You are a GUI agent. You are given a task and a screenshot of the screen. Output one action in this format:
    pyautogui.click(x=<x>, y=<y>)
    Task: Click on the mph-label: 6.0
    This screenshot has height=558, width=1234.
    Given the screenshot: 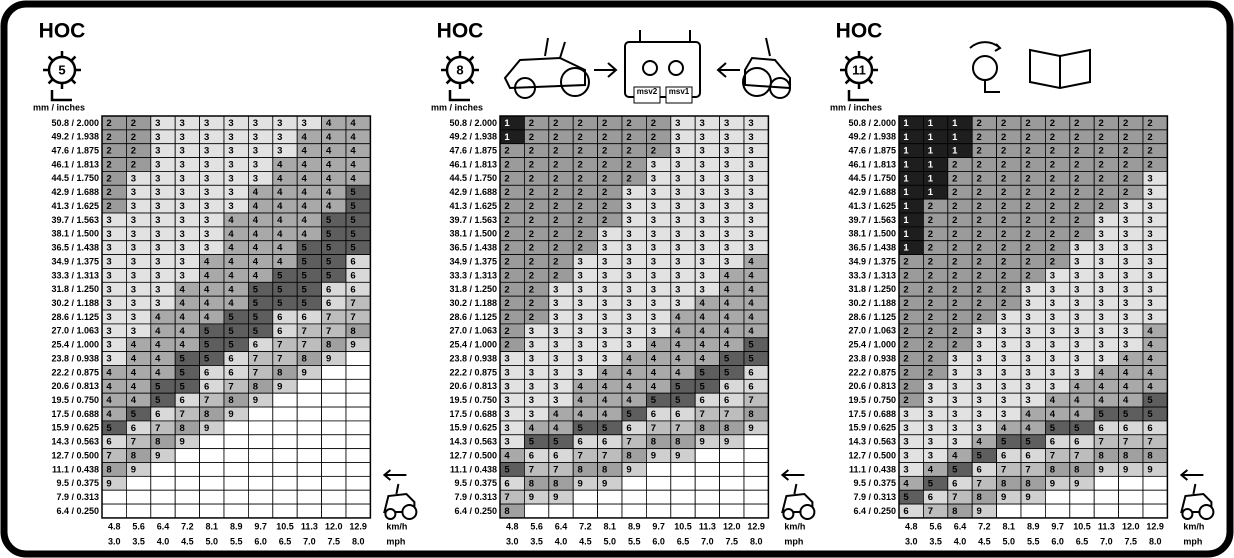 What is the action you would take?
    pyautogui.click(x=260, y=541)
    